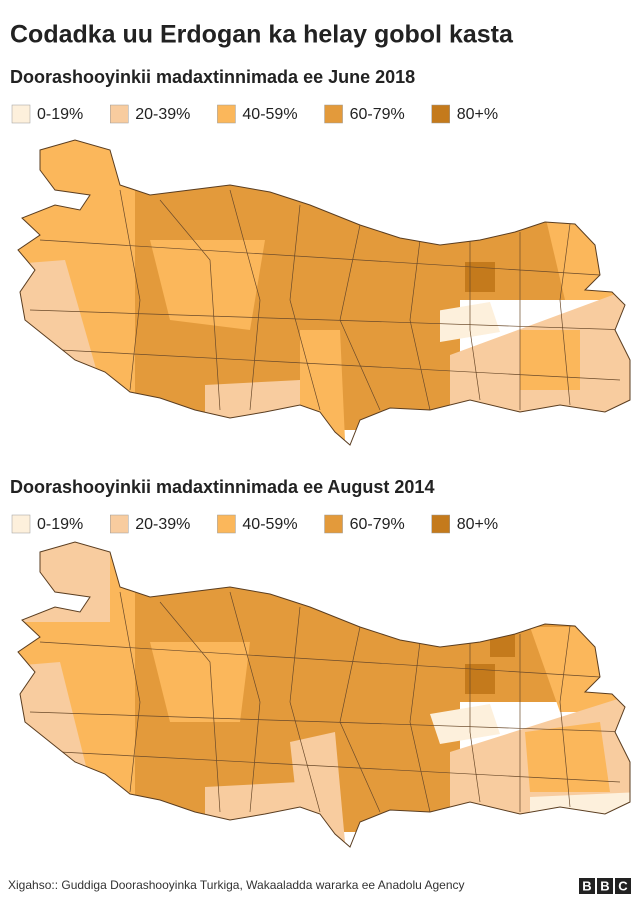  I want to click on title: Codadka uu Erdogan ka helay gobol kasta, so click(262, 35).